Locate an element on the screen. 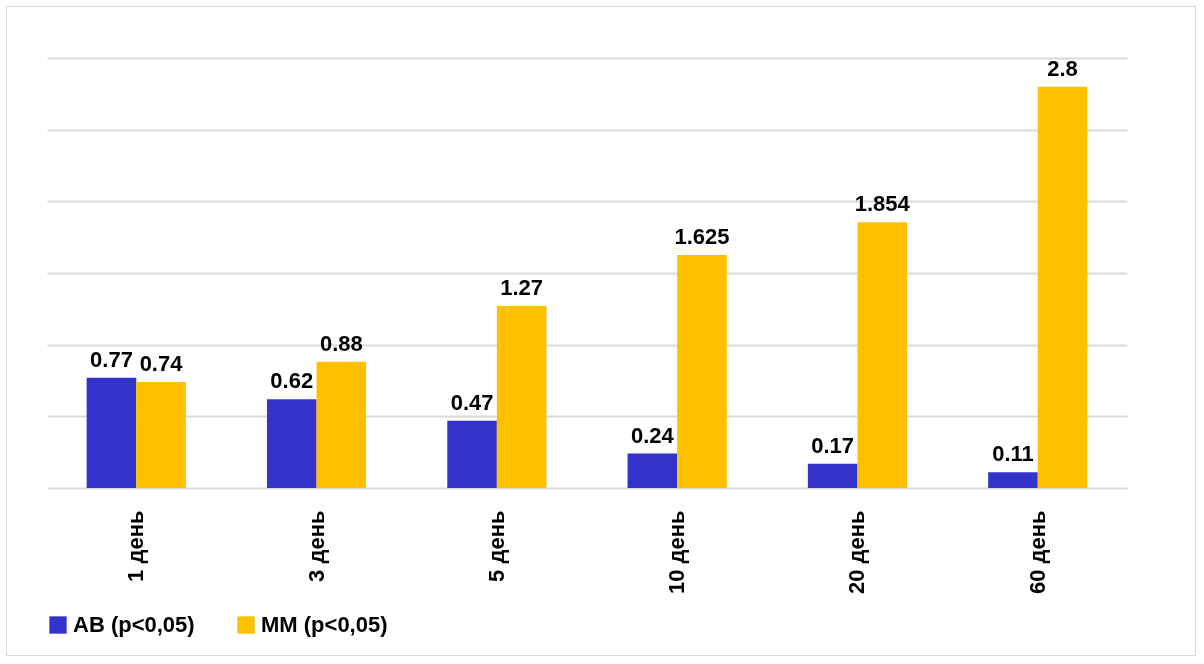  x-tick-label: 20 день is located at coordinates (857, 552).